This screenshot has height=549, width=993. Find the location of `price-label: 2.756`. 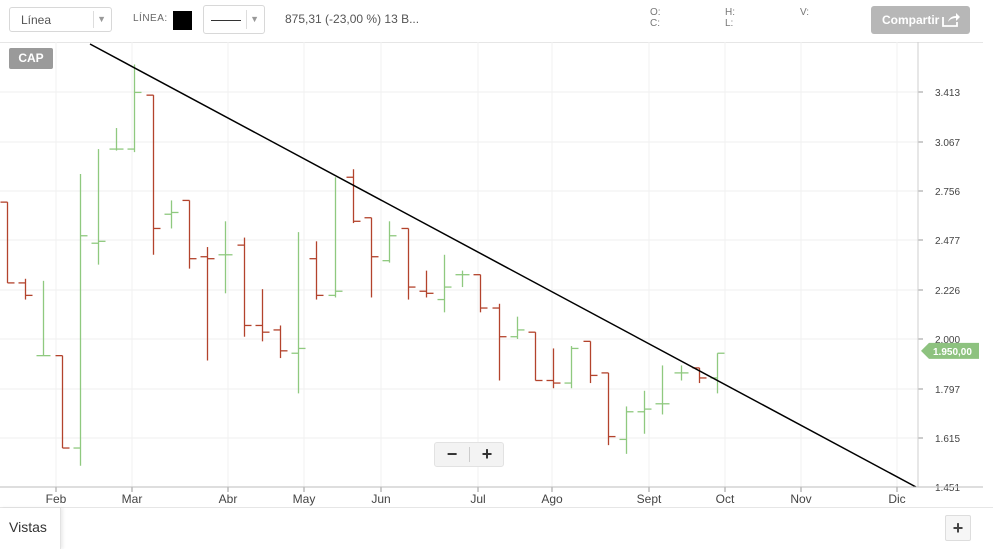

price-label: 2.756 is located at coordinates (947, 192).